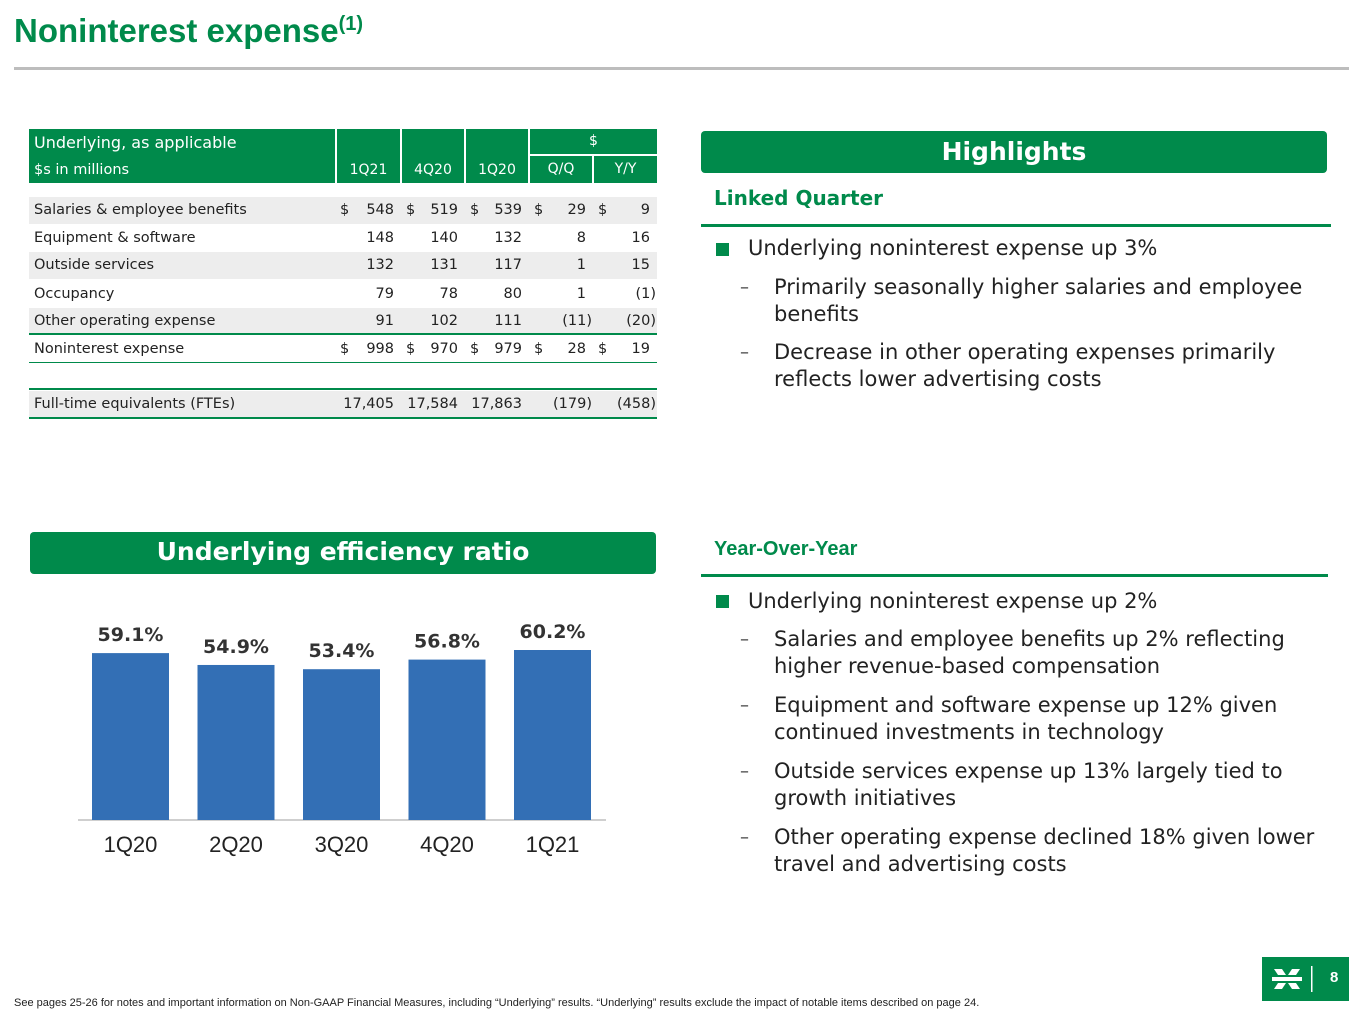  Describe the element at coordinates (342, 844) in the screenshot. I see `category-label: 3Q20` at that location.